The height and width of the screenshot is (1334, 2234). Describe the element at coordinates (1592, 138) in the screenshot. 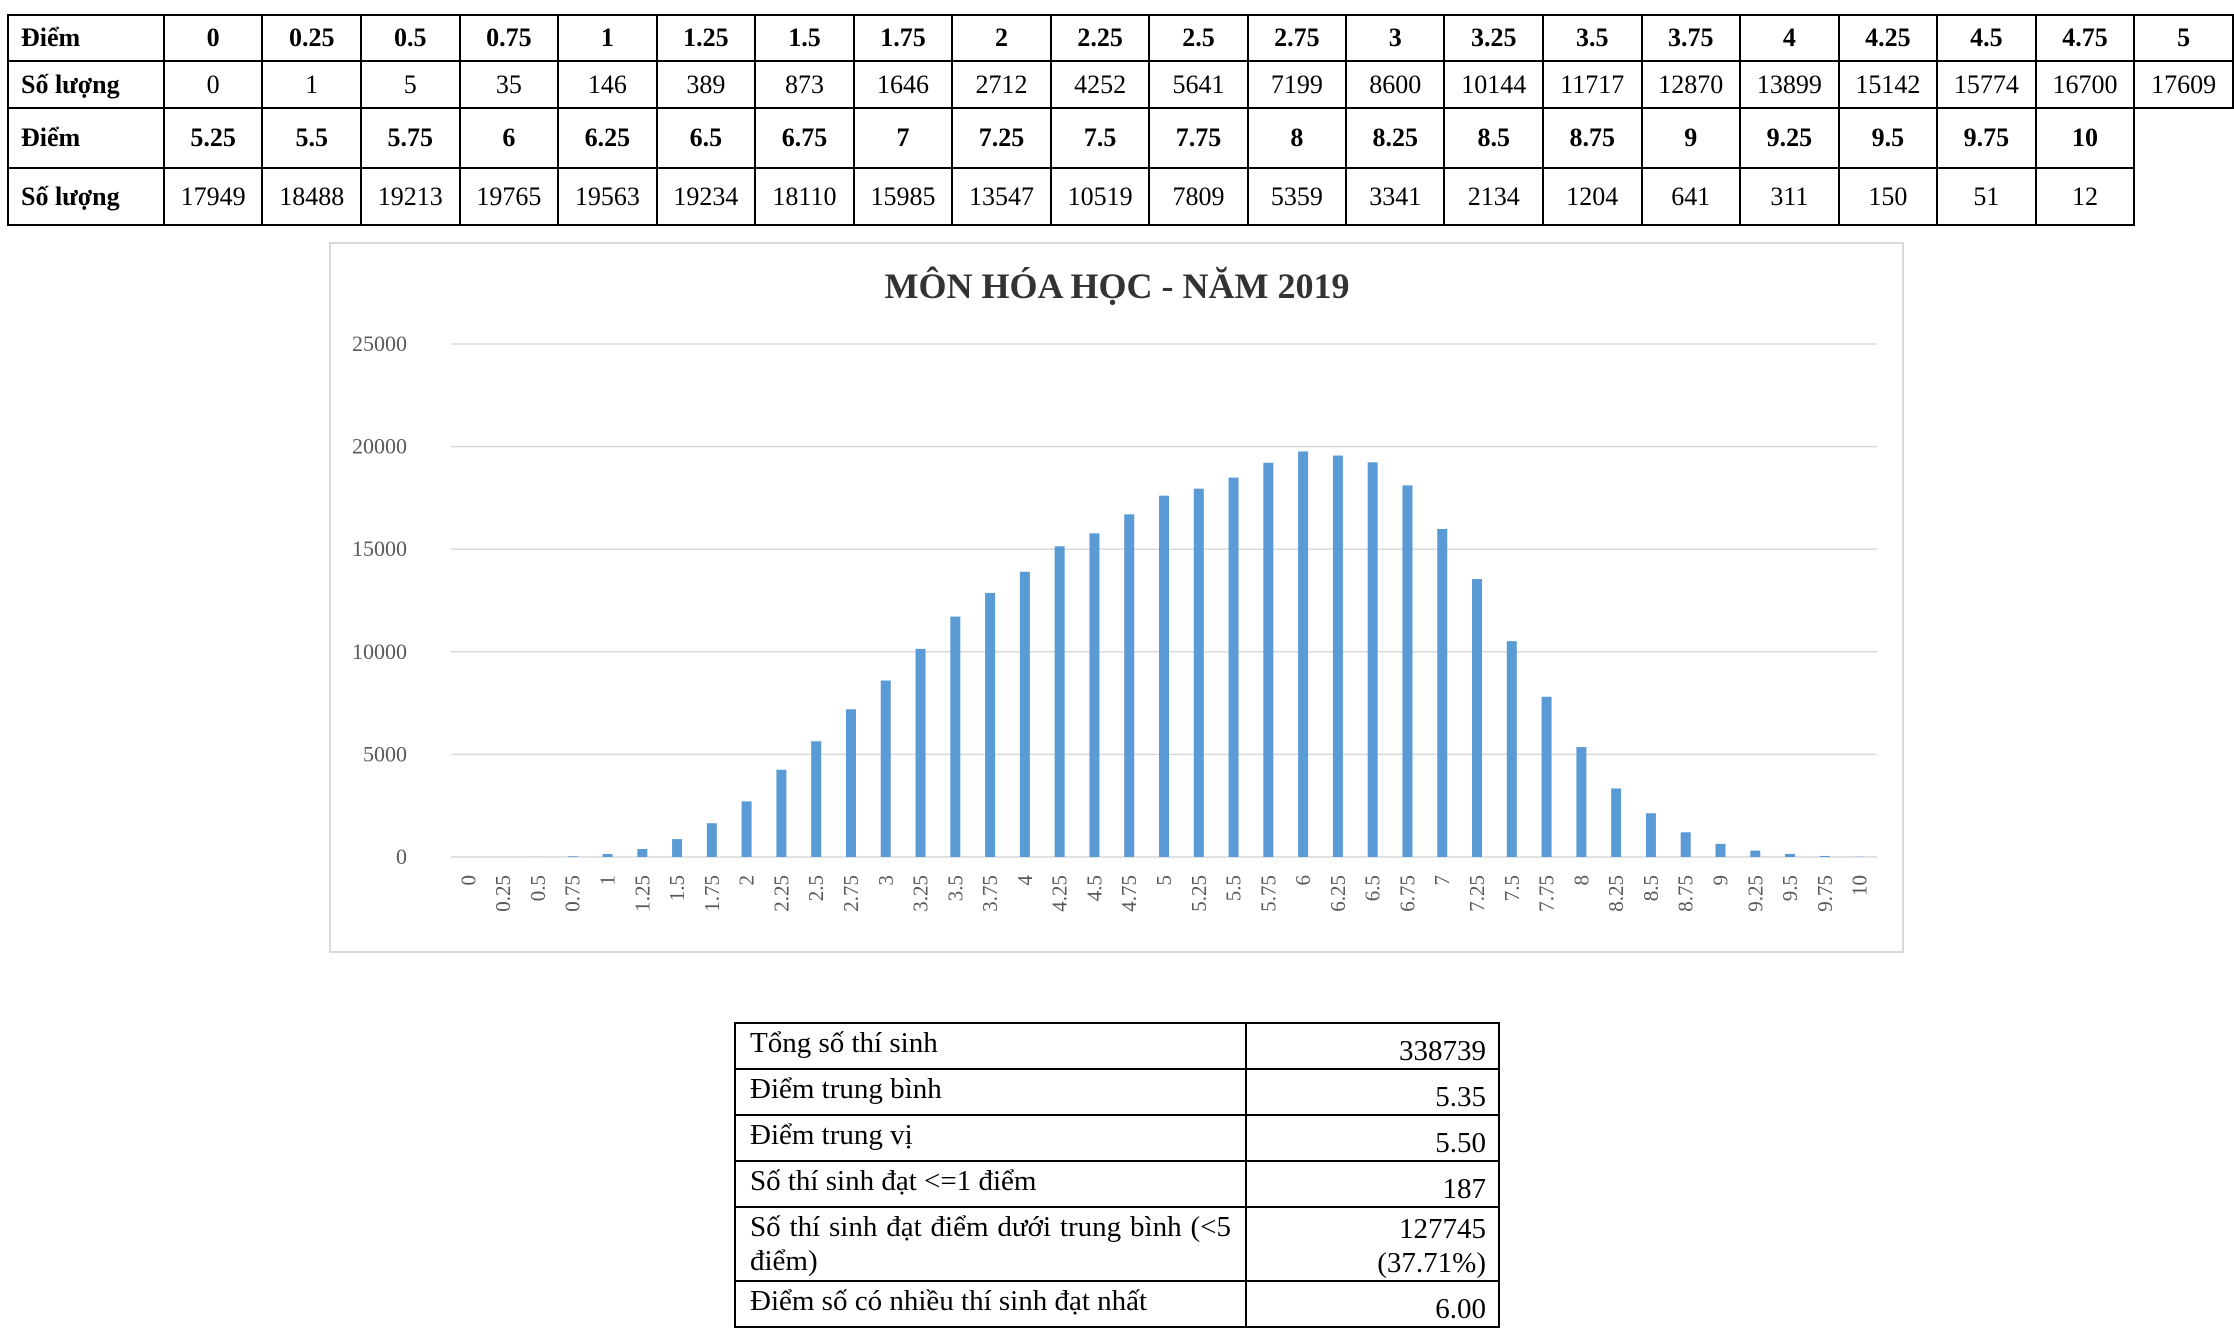

I see `score-cell: 8.75` at that location.